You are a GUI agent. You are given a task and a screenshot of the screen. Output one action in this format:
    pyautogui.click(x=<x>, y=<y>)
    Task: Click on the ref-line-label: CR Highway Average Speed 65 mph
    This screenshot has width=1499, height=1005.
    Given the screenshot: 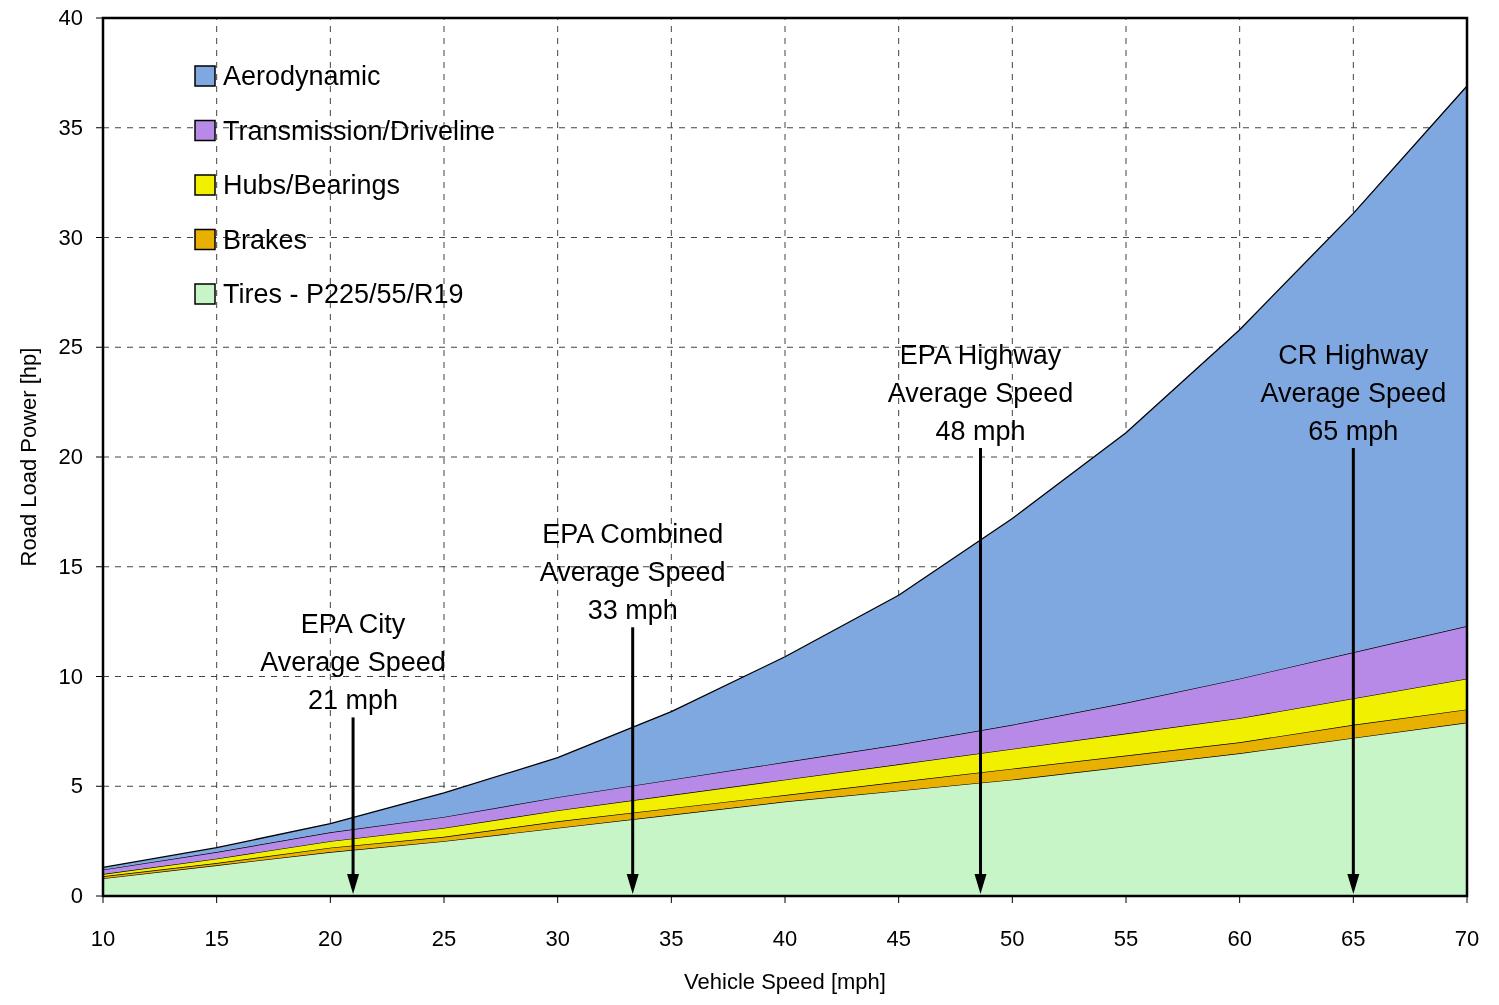 What is the action you would take?
    pyautogui.click(x=1353, y=393)
    